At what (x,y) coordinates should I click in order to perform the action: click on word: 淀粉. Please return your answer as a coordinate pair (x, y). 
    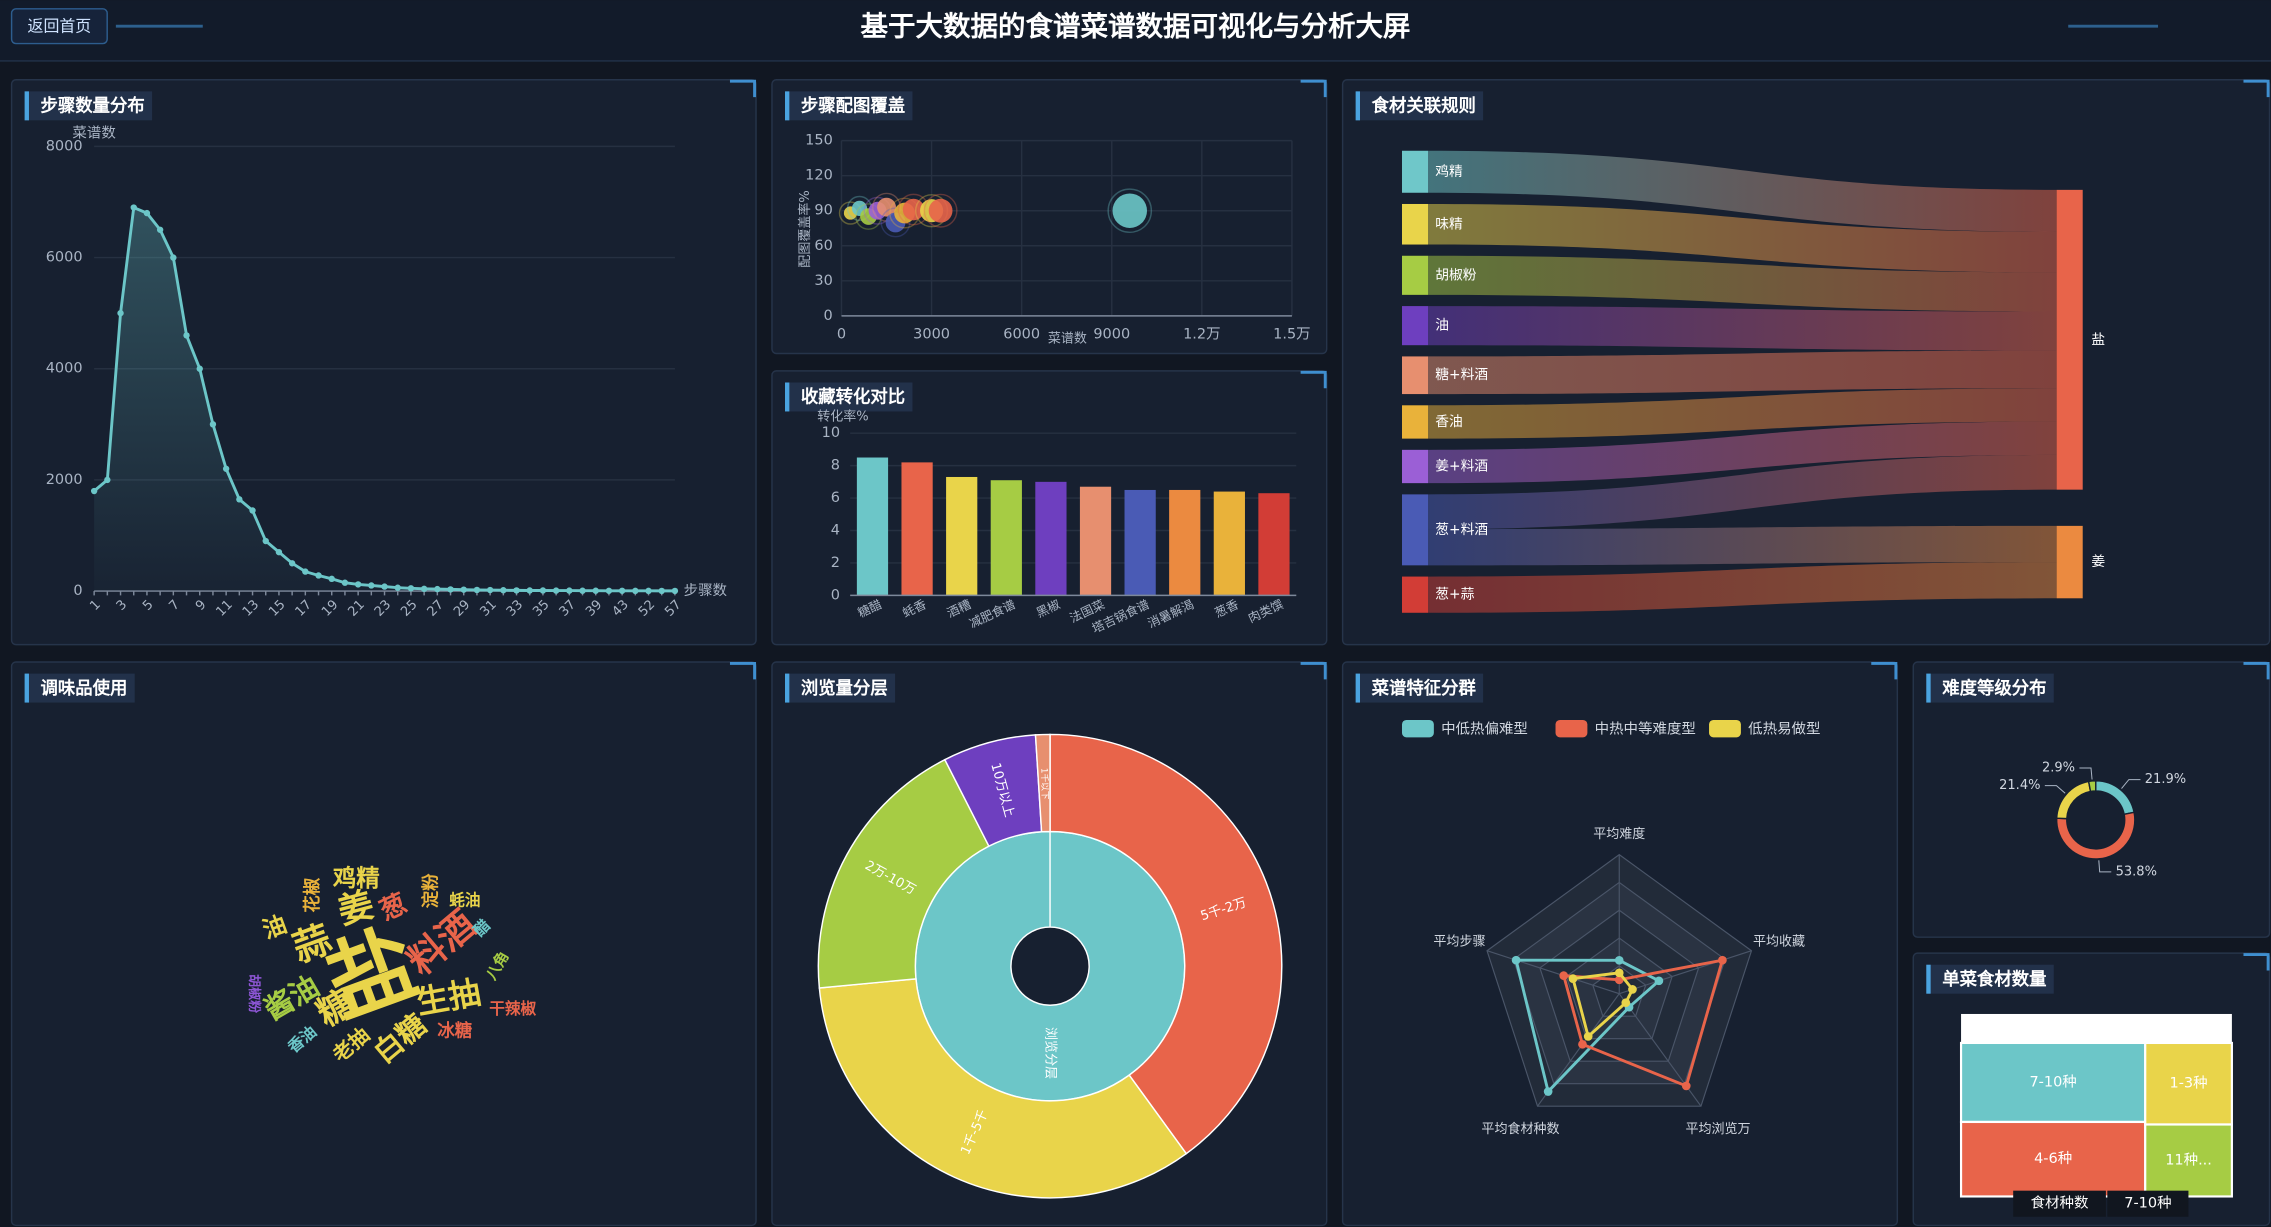
    Looking at the image, I should click on (431, 890).